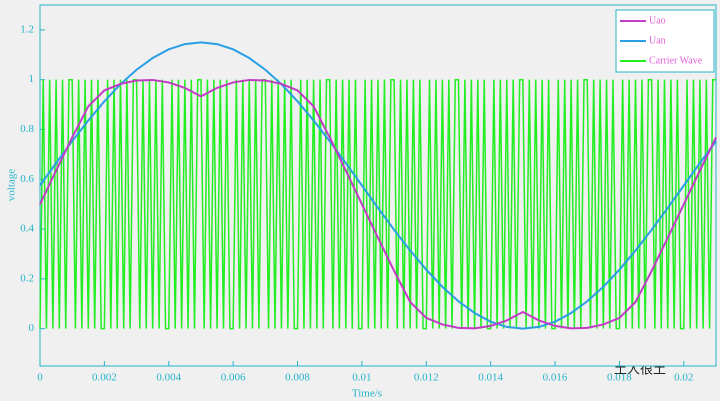 The height and width of the screenshot is (401, 720). I want to click on y-tick-label: 0, so click(32, 328).